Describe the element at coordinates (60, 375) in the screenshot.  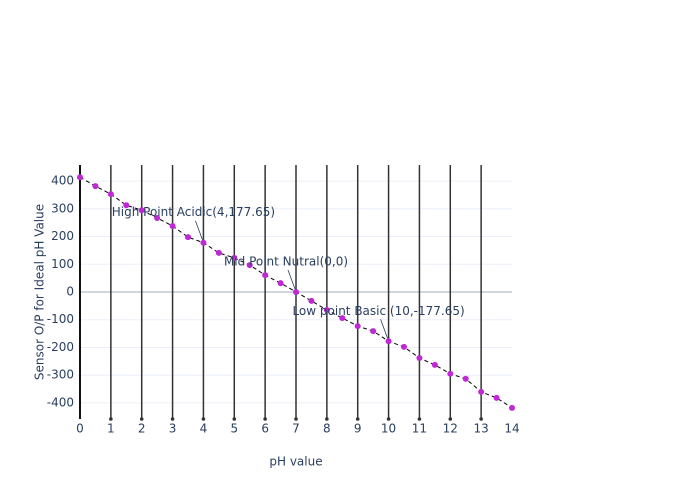
I see `y-tick-label: -300` at that location.